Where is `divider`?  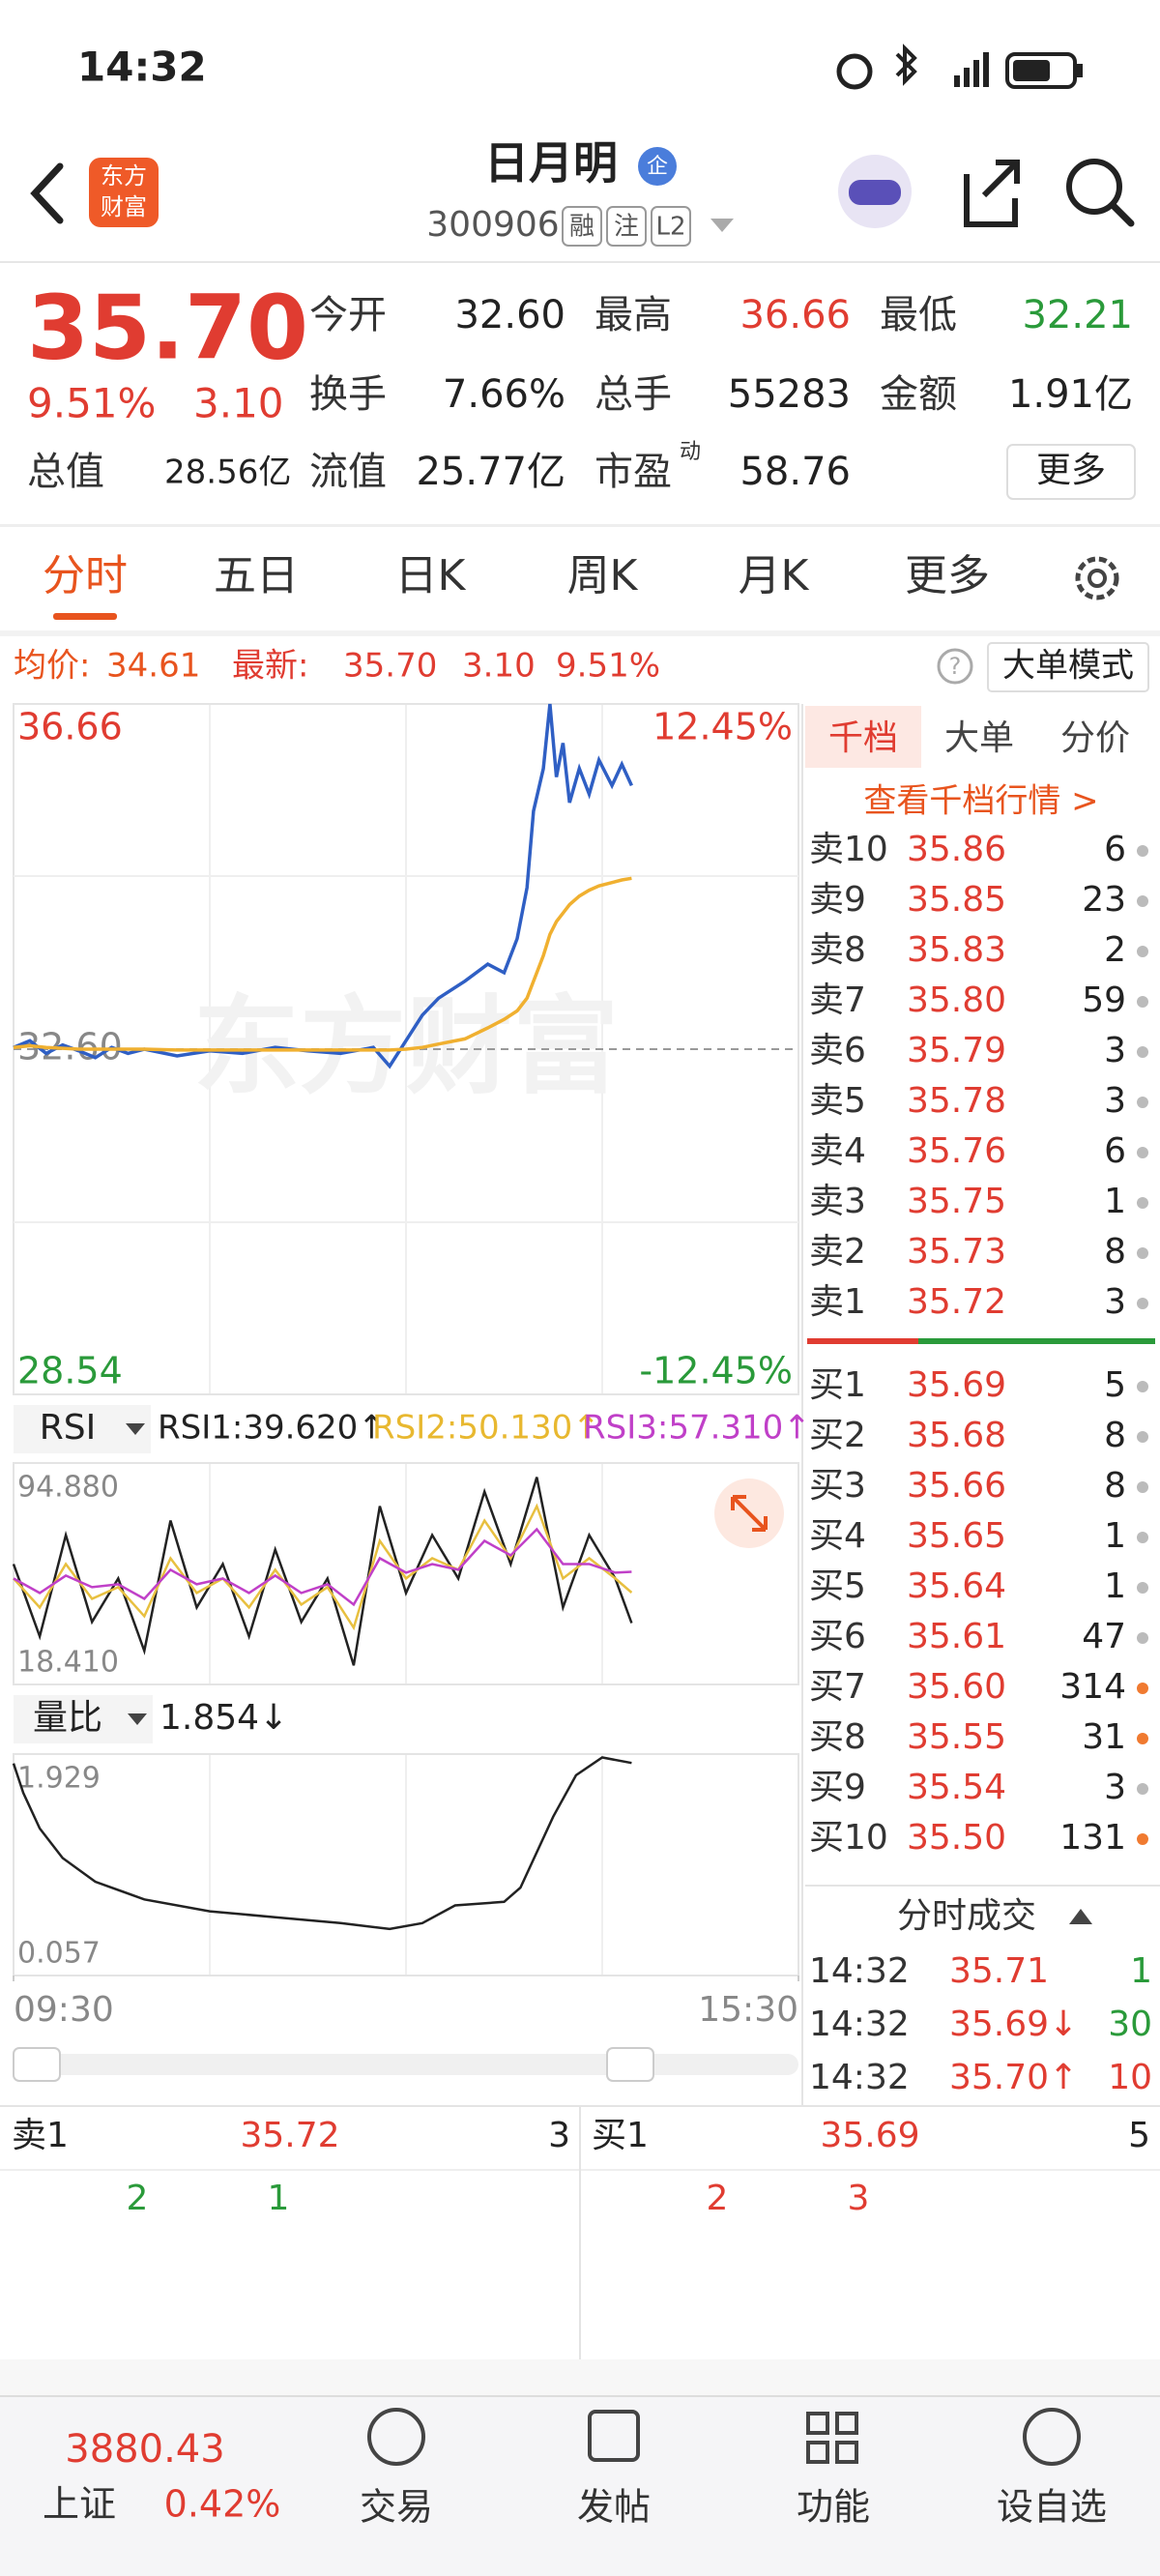 divider is located at coordinates (580, 262).